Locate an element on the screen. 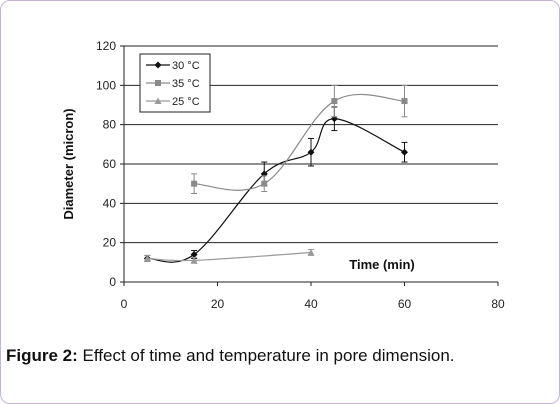  legend-label-2: 25 °C is located at coordinates (186, 102).